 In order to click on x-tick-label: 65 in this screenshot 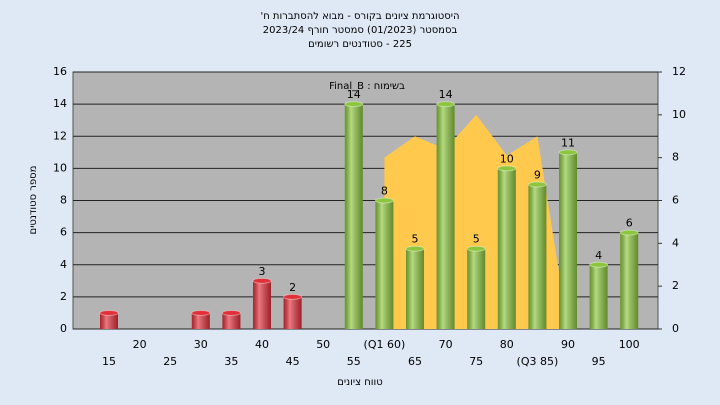, I will do `click(415, 361)`.